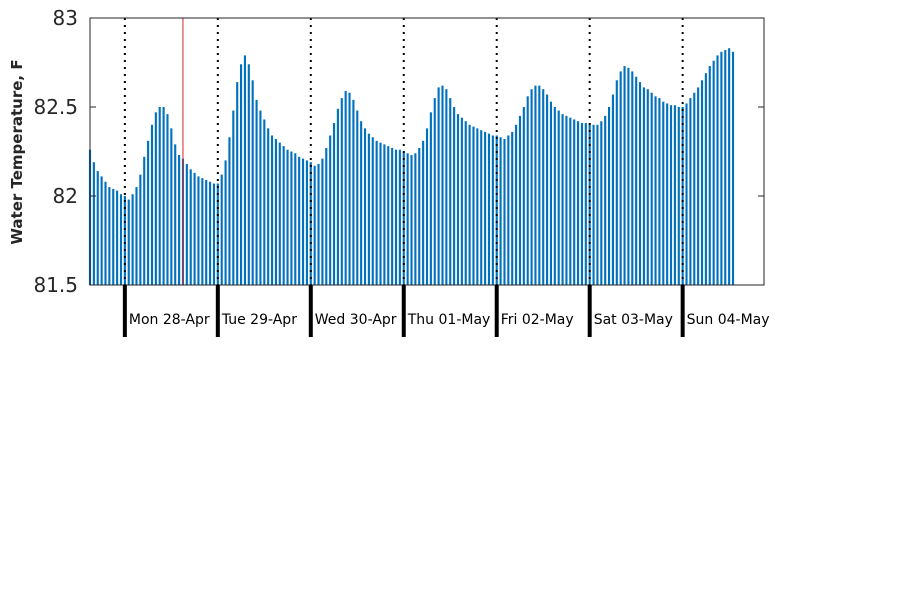 The width and height of the screenshot is (900, 604). What do you see at coordinates (65, 196) in the screenshot?
I see `y-tick-label: 82` at bounding box center [65, 196].